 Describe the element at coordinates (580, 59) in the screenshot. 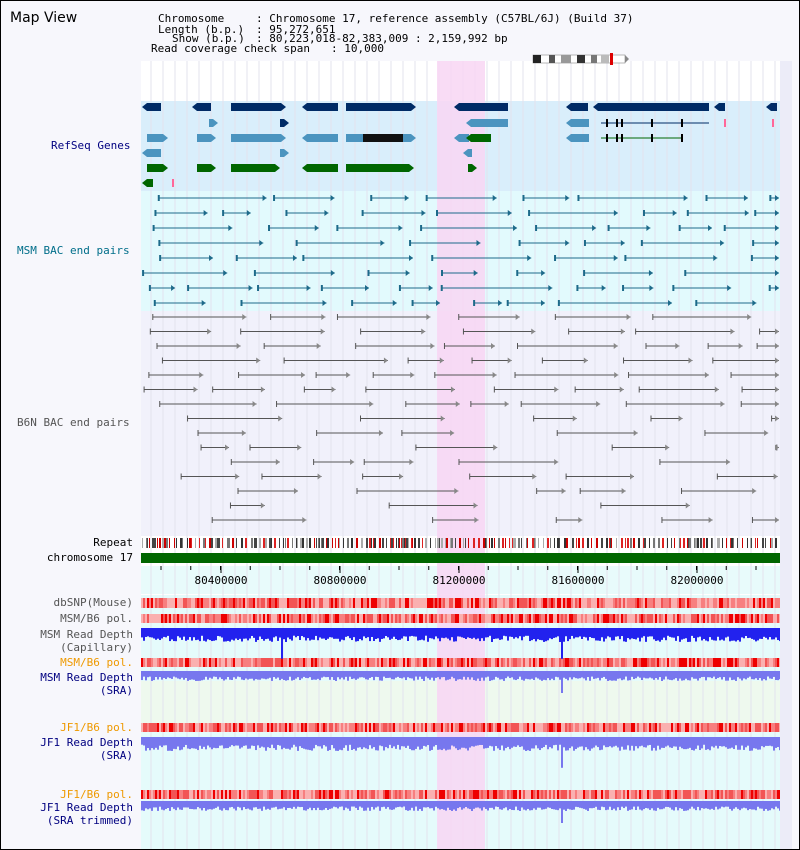

I see `chromosome-ideogram` at that location.